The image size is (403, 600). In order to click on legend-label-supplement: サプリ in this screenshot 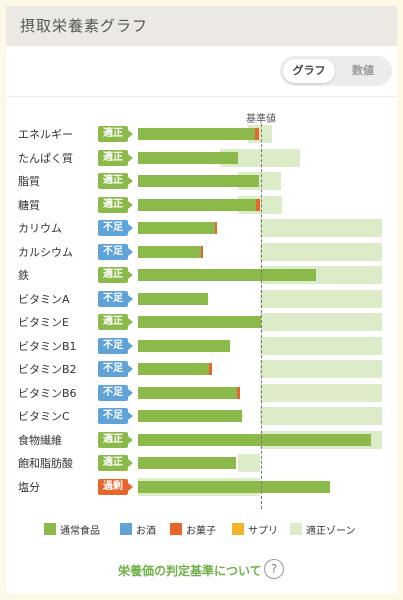, I will do `click(263, 531)`.